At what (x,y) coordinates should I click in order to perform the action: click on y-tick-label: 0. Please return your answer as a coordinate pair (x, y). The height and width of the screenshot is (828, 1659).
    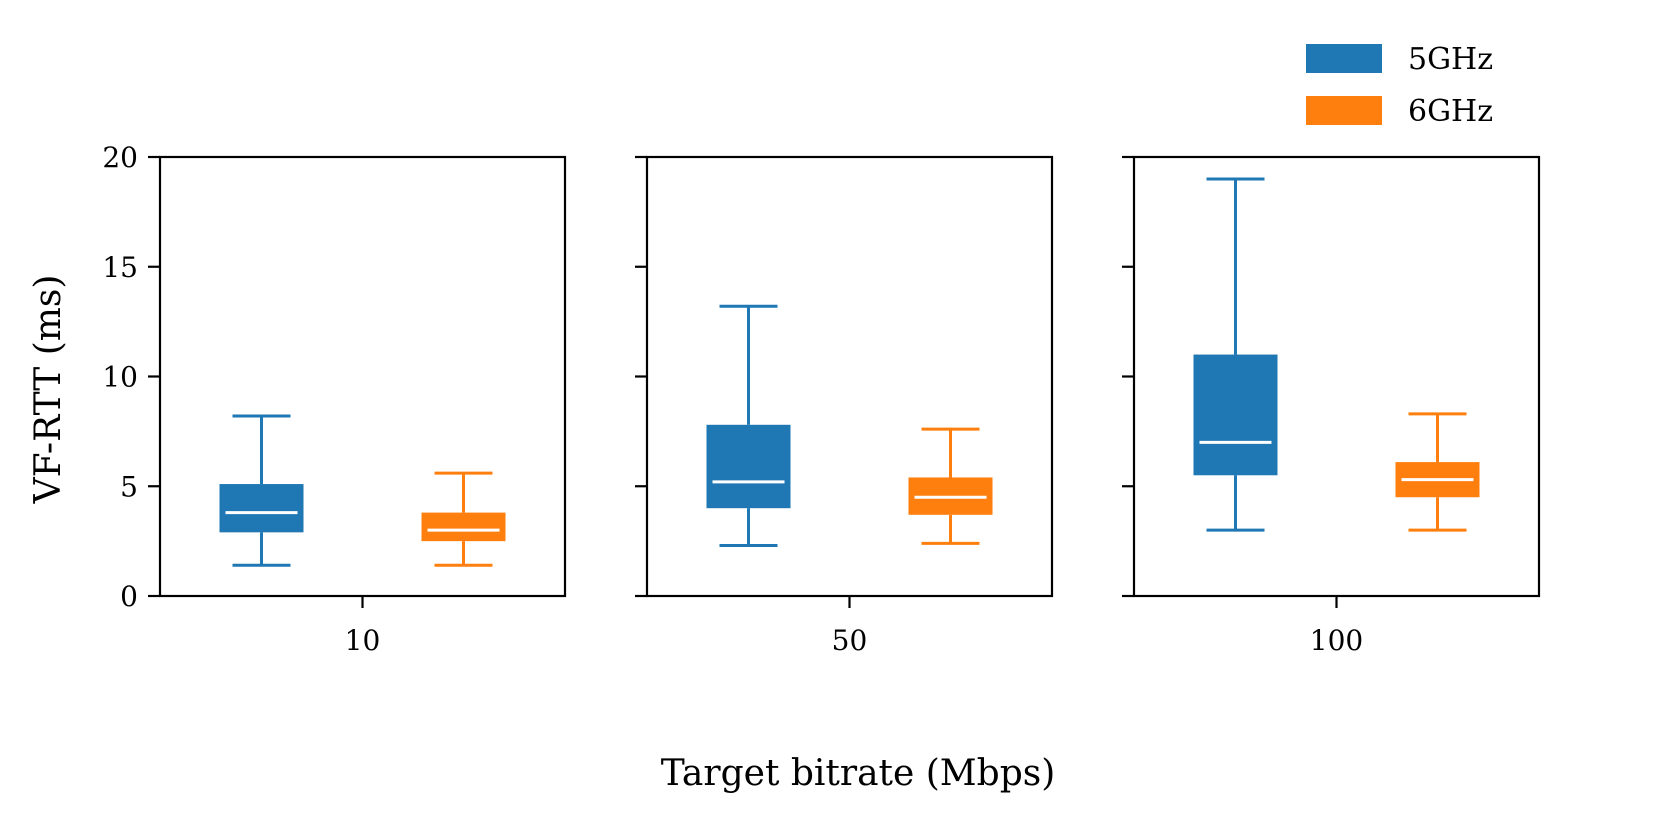
    Looking at the image, I should click on (129, 596).